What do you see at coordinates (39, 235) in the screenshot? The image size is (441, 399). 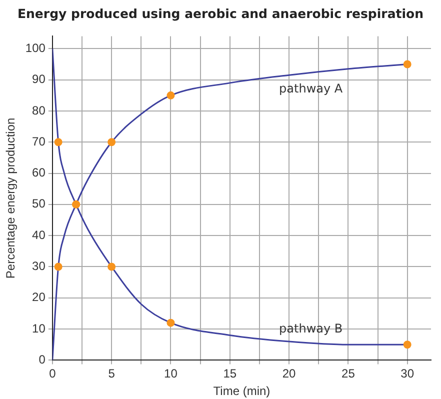 I see `y-tick-label: 40` at bounding box center [39, 235].